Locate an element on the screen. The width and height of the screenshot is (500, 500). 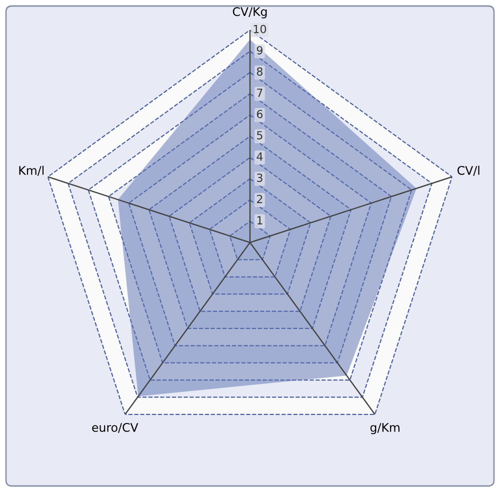
spoke-label: g/Km is located at coordinates (385, 428).